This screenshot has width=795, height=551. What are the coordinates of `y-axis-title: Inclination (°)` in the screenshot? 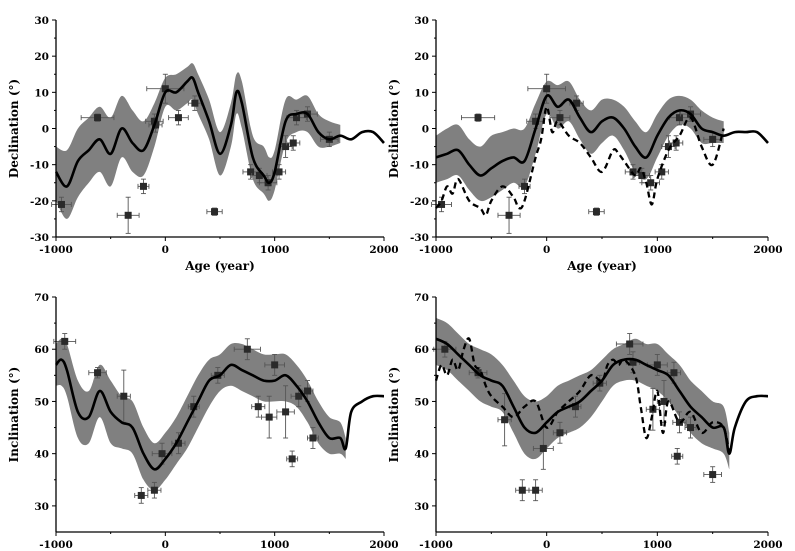 It's located at (394, 415).